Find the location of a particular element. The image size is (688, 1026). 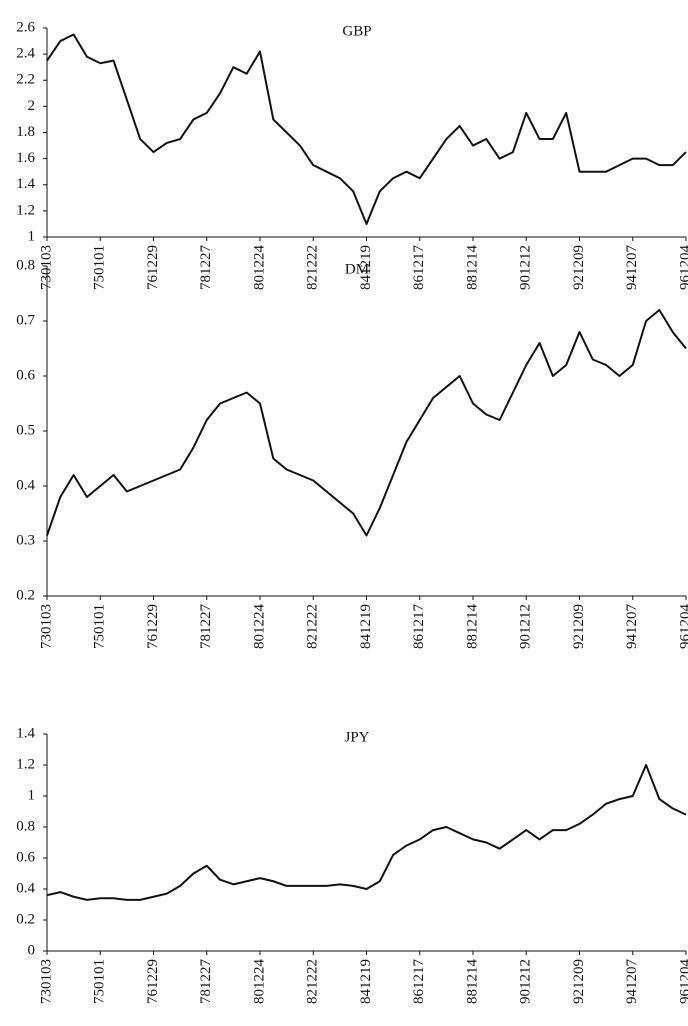

y-tick-label: 2 is located at coordinates (32, 106).